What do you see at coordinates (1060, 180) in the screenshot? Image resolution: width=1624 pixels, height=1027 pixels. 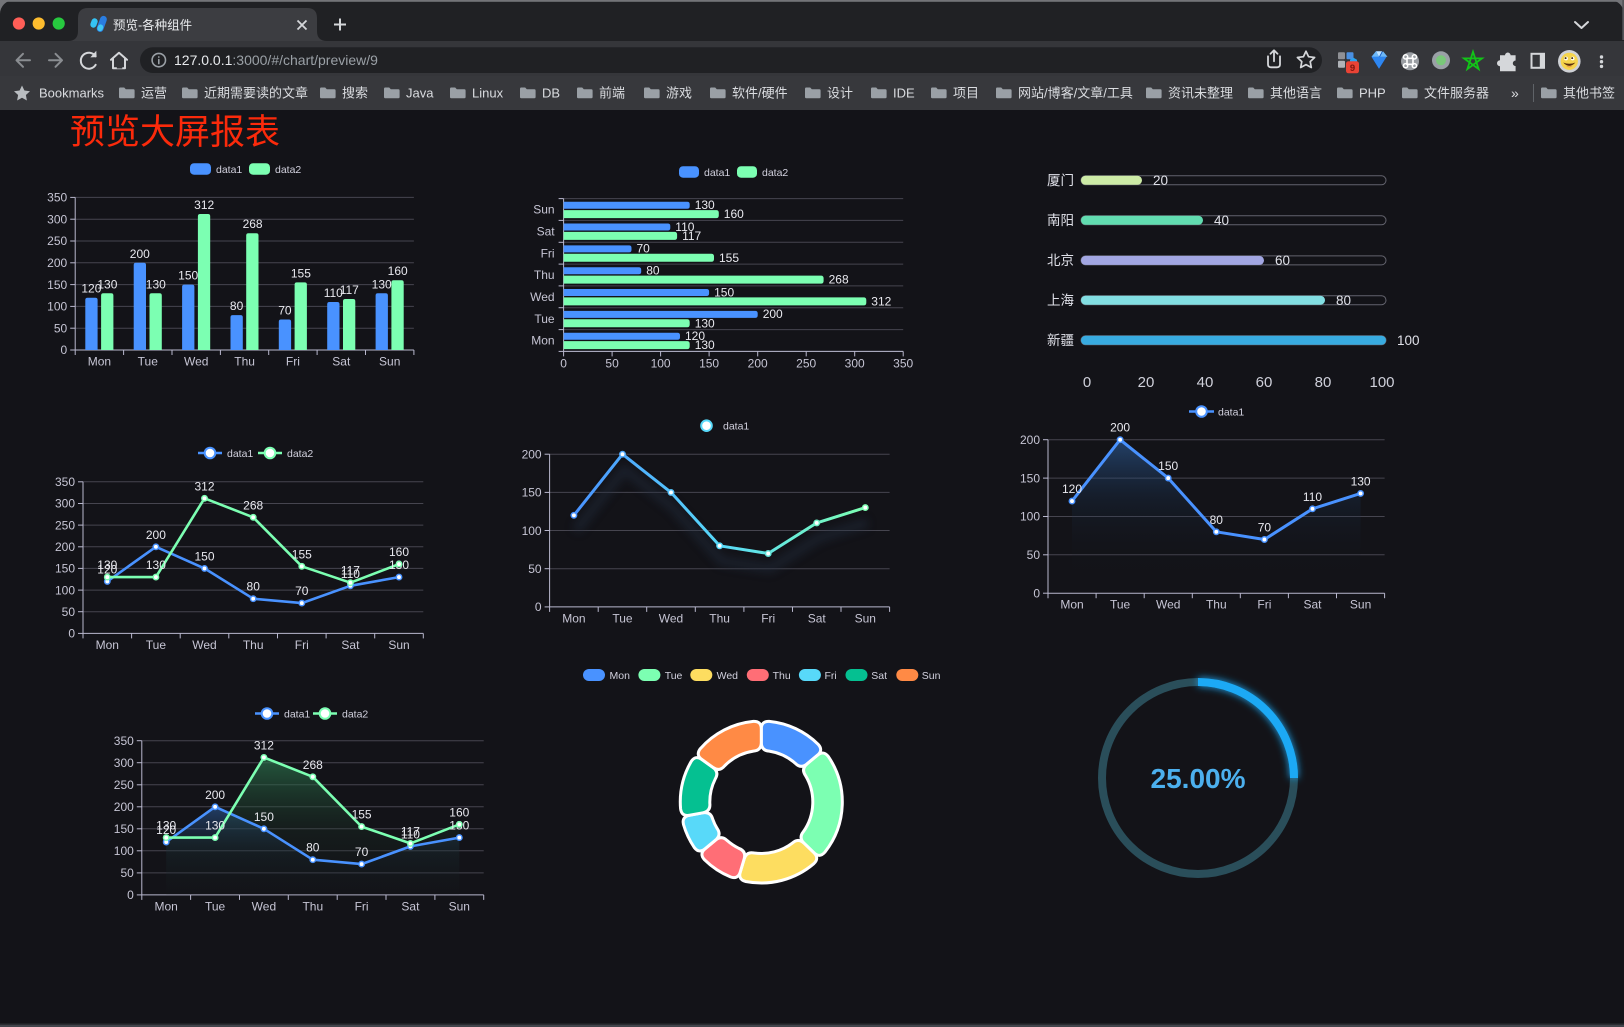 I see `svg-text: 厦门` at bounding box center [1060, 180].